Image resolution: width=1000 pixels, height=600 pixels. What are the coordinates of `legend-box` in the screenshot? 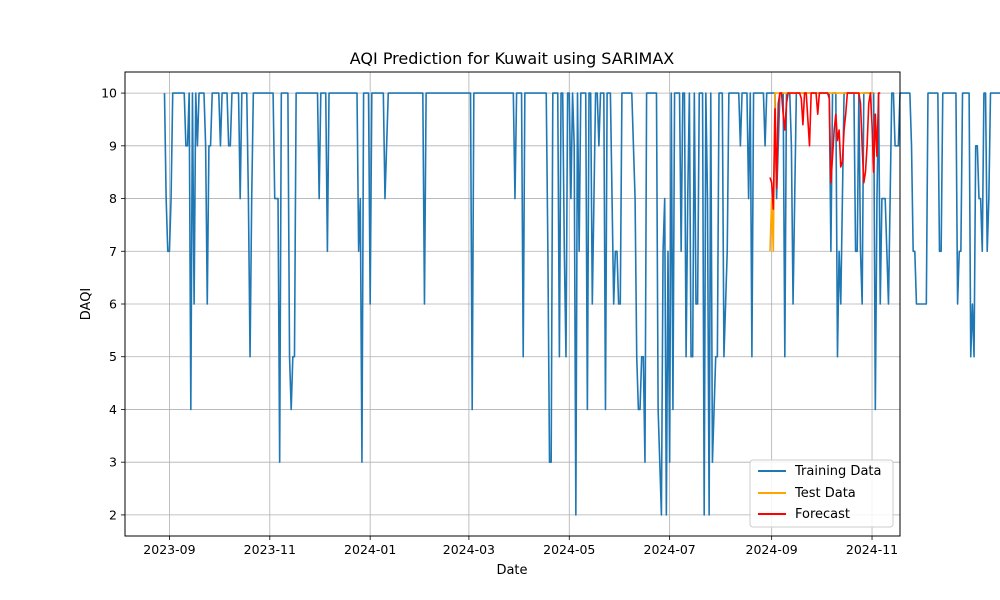 It's located at (821, 493).